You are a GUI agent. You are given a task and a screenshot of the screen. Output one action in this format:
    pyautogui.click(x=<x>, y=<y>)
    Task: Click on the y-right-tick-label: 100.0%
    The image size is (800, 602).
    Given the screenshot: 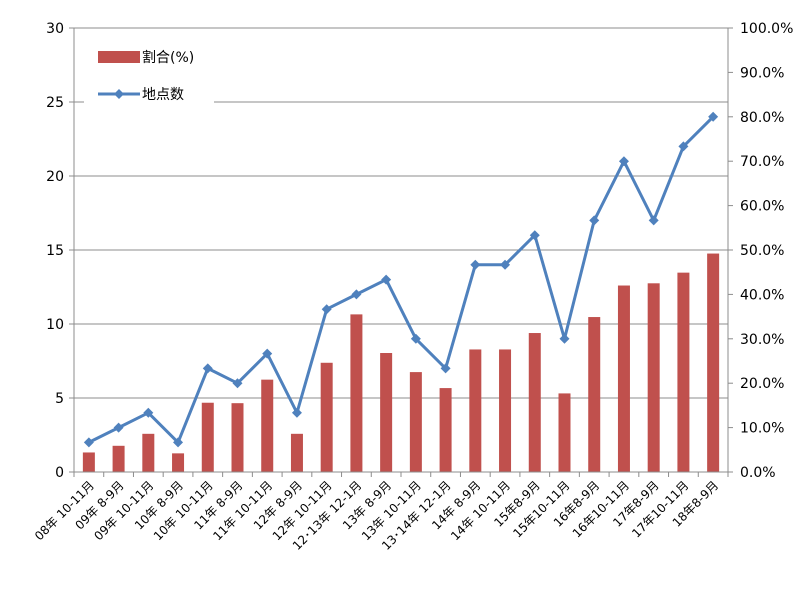 What is the action you would take?
    pyautogui.click(x=766, y=29)
    